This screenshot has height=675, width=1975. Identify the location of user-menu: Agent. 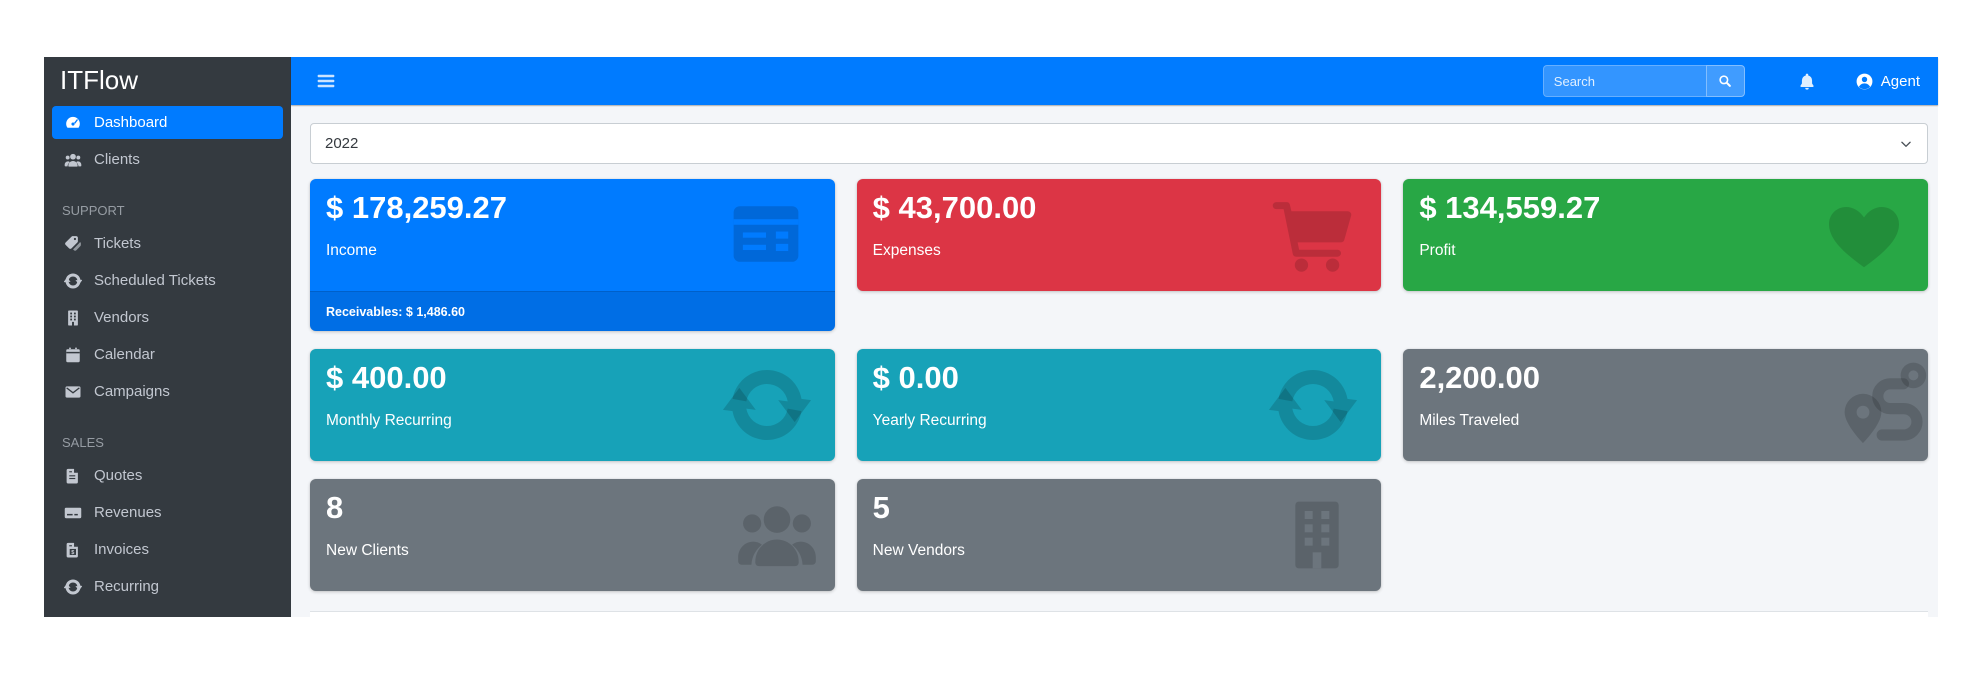
(1887, 81).